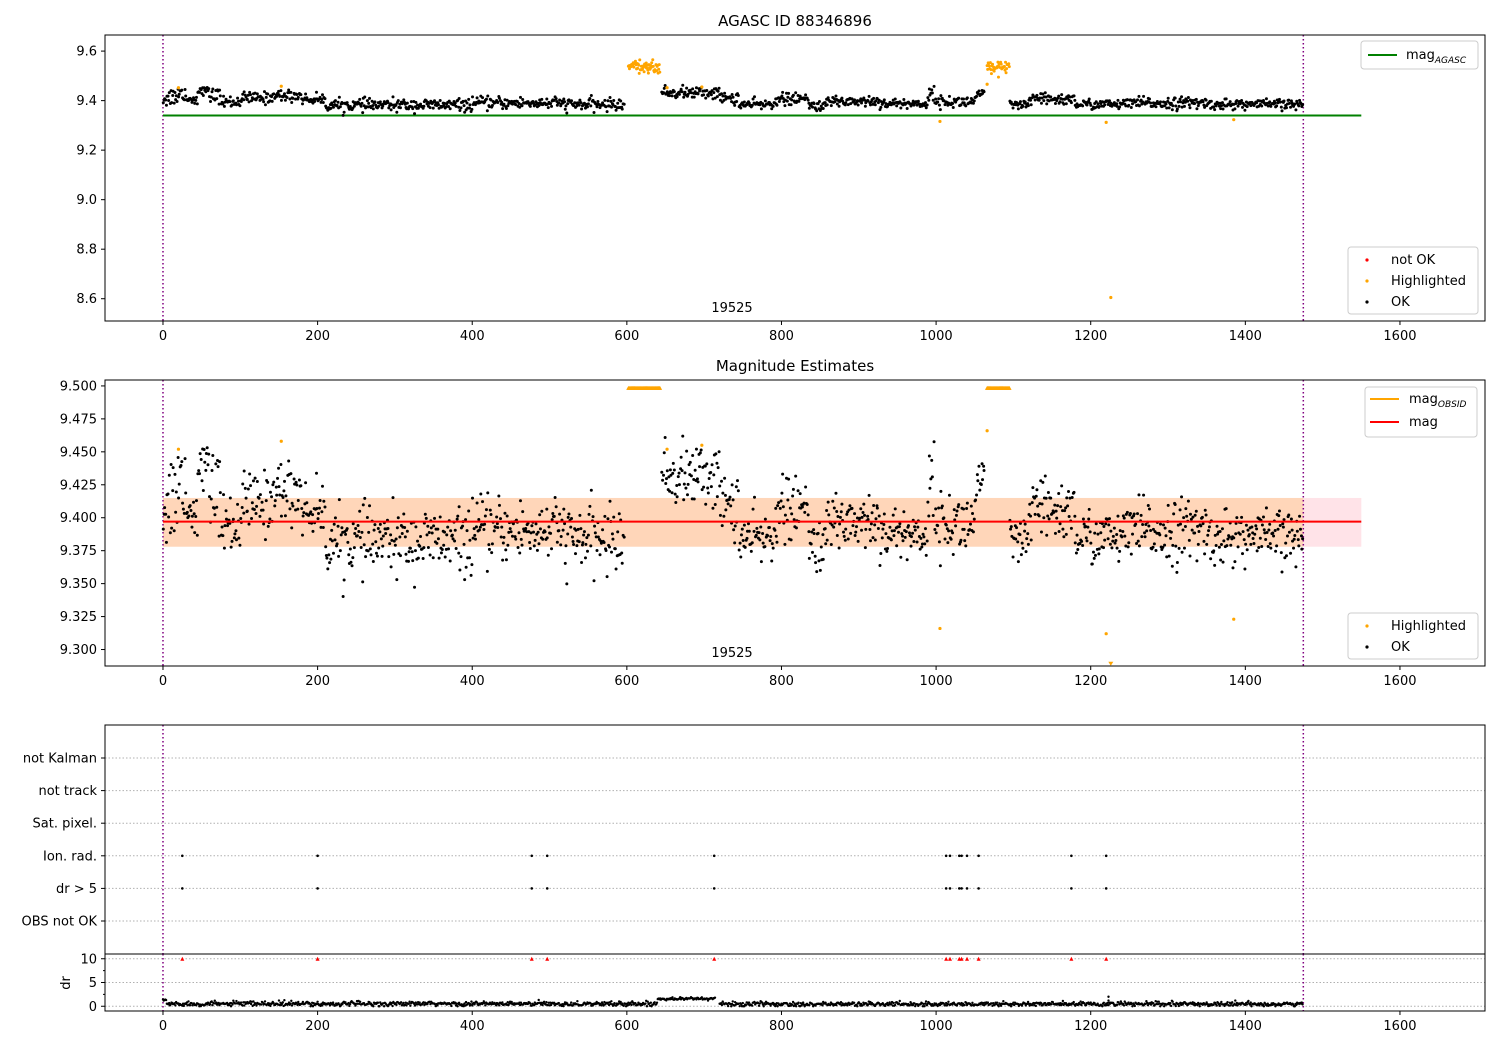 The height and width of the screenshot is (1050, 1500). What do you see at coordinates (78, 551) in the screenshot?
I see `y-tick-label: 9.375` at bounding box center [78, 551].